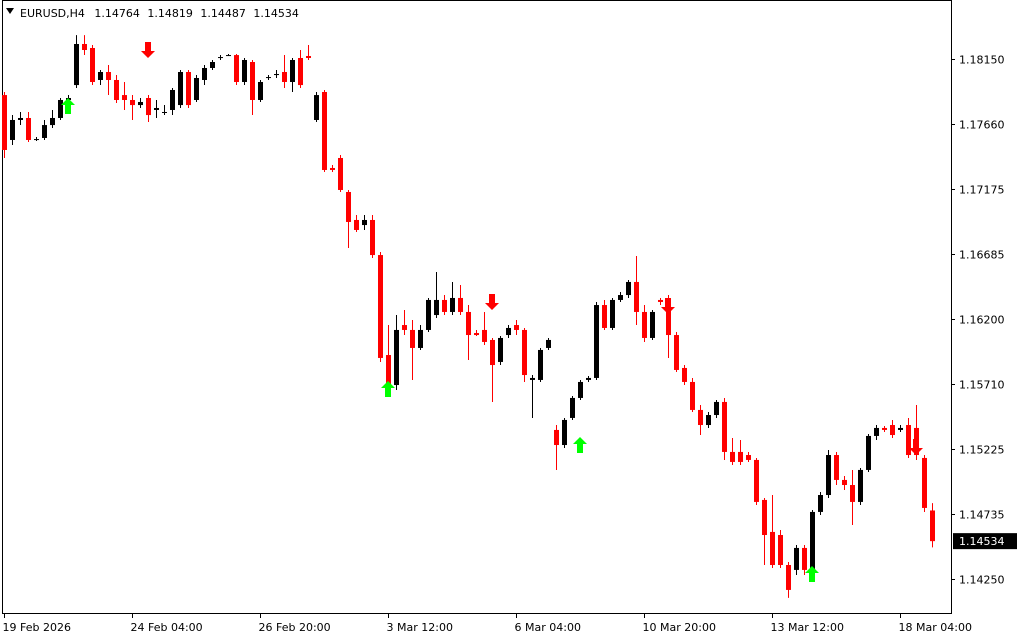  Describe the element at coordinates (982, 541) in the screenshot. I see `current-price-label: 1.14534` at that location.